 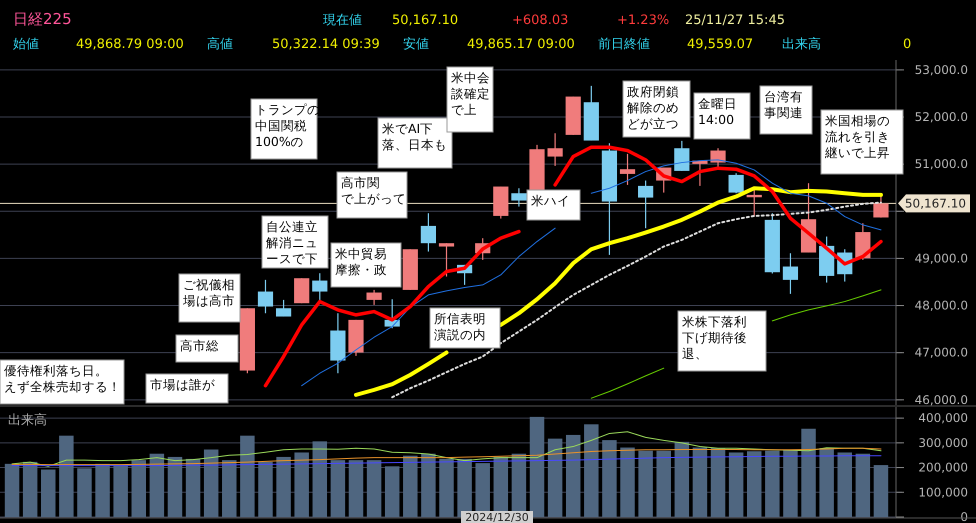 What do you see at coordinates (26, 44) in the screenshot?
I see `text: 始値` at bounding box center [26, 44].